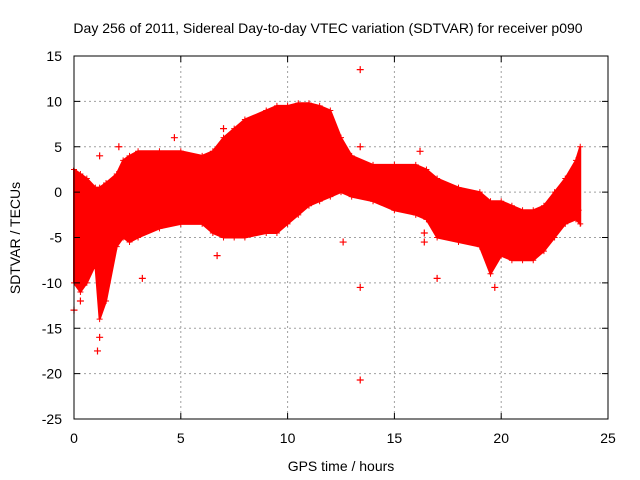 The image size is (640, 480). Describe the element at coordinates (56, 238) in the screenshot. I see `y-tick-label: -5` at that location.